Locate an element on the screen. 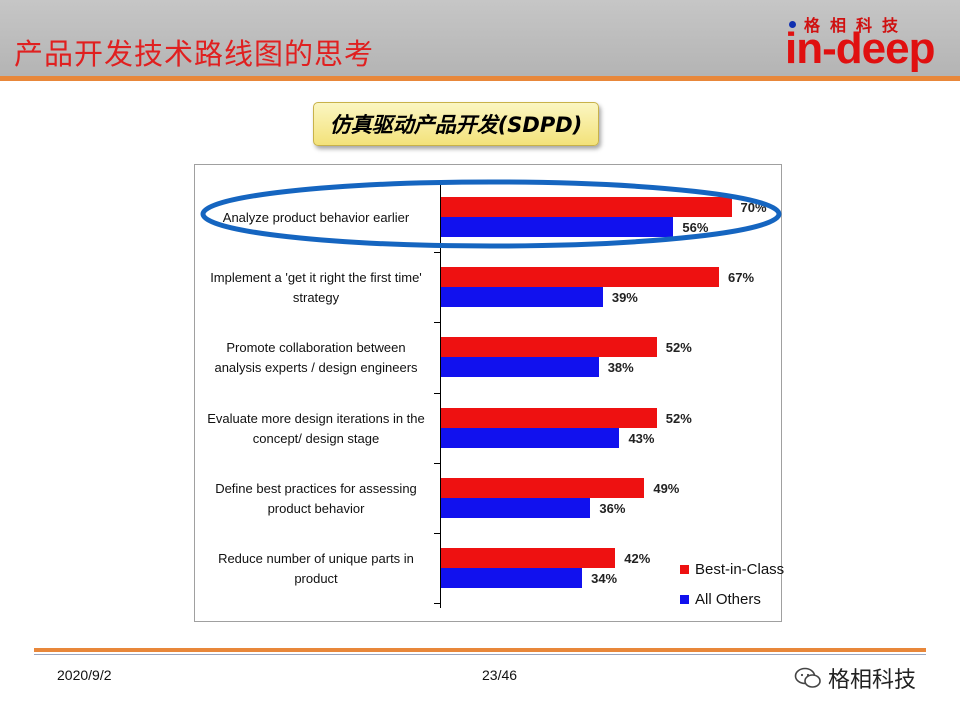 This screenshot has width=960, height=720. category-label-line: Promote collaboration between is located at coordinates (316, 348).